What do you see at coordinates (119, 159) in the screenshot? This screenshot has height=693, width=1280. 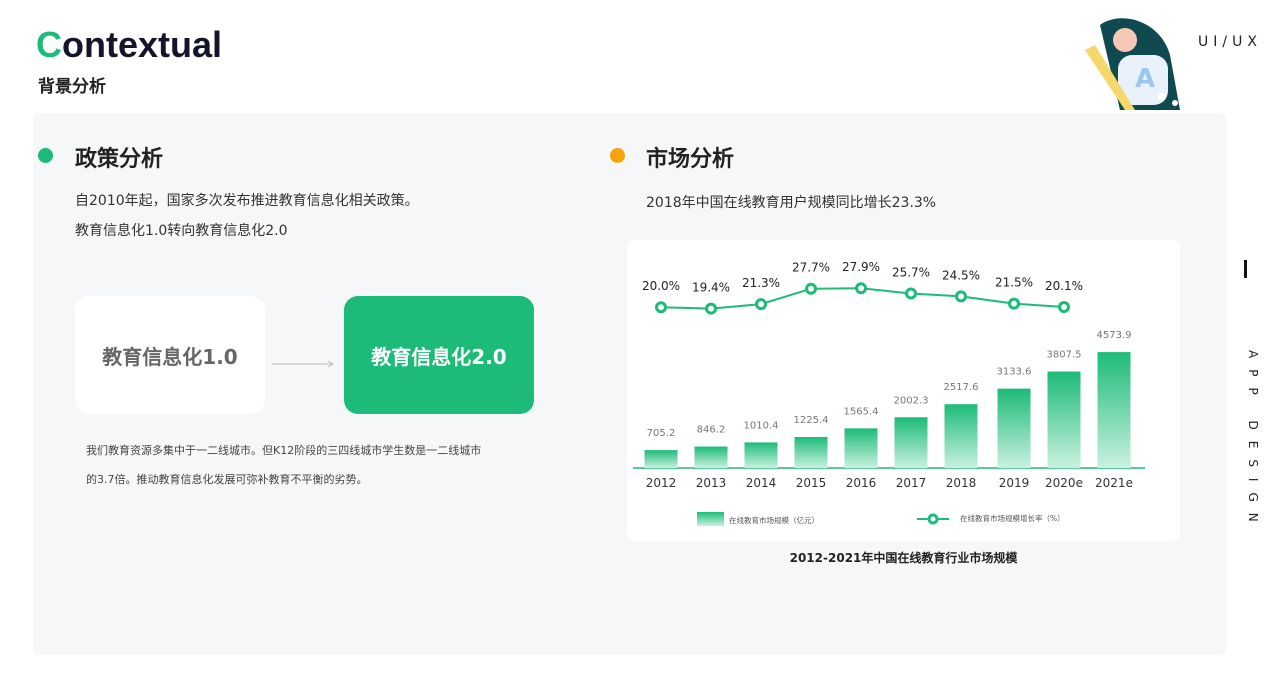 I see `policy-heading: 政策分析` at bounding box center [119, 159].